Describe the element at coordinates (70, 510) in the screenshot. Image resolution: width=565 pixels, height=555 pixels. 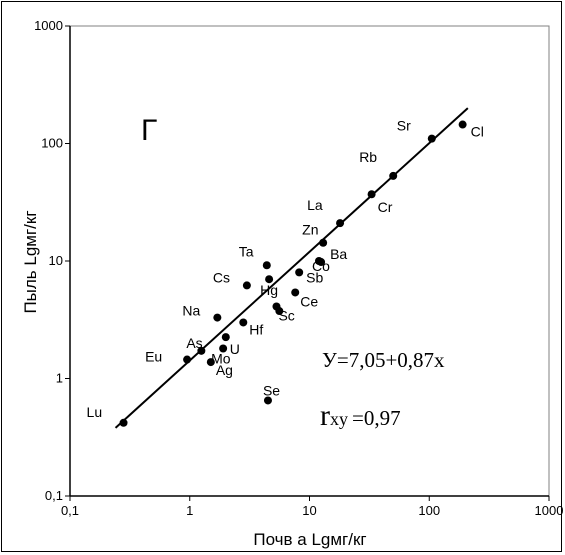
I see `x-tick-label: 0,1` at that location.